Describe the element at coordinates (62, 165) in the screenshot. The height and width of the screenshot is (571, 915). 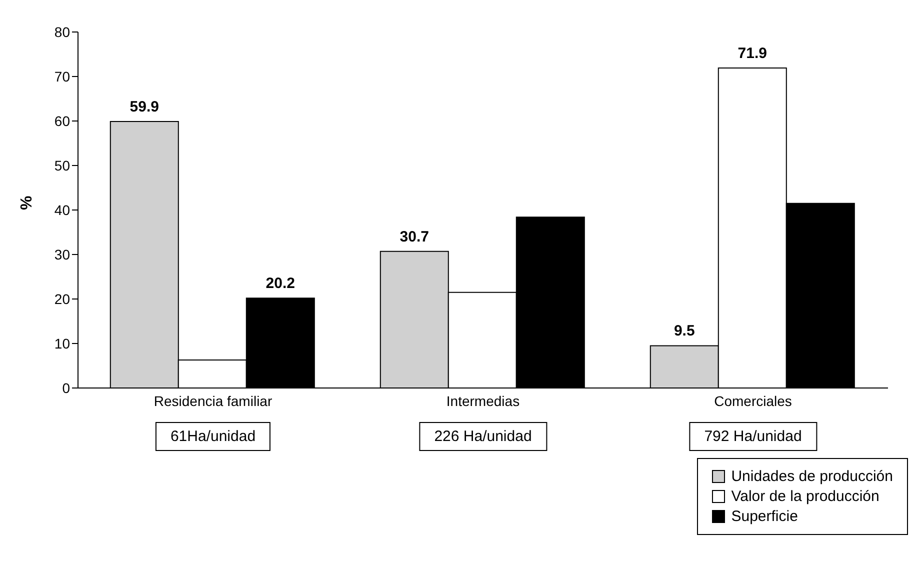
I see `y-tick-label: 50` at that location.